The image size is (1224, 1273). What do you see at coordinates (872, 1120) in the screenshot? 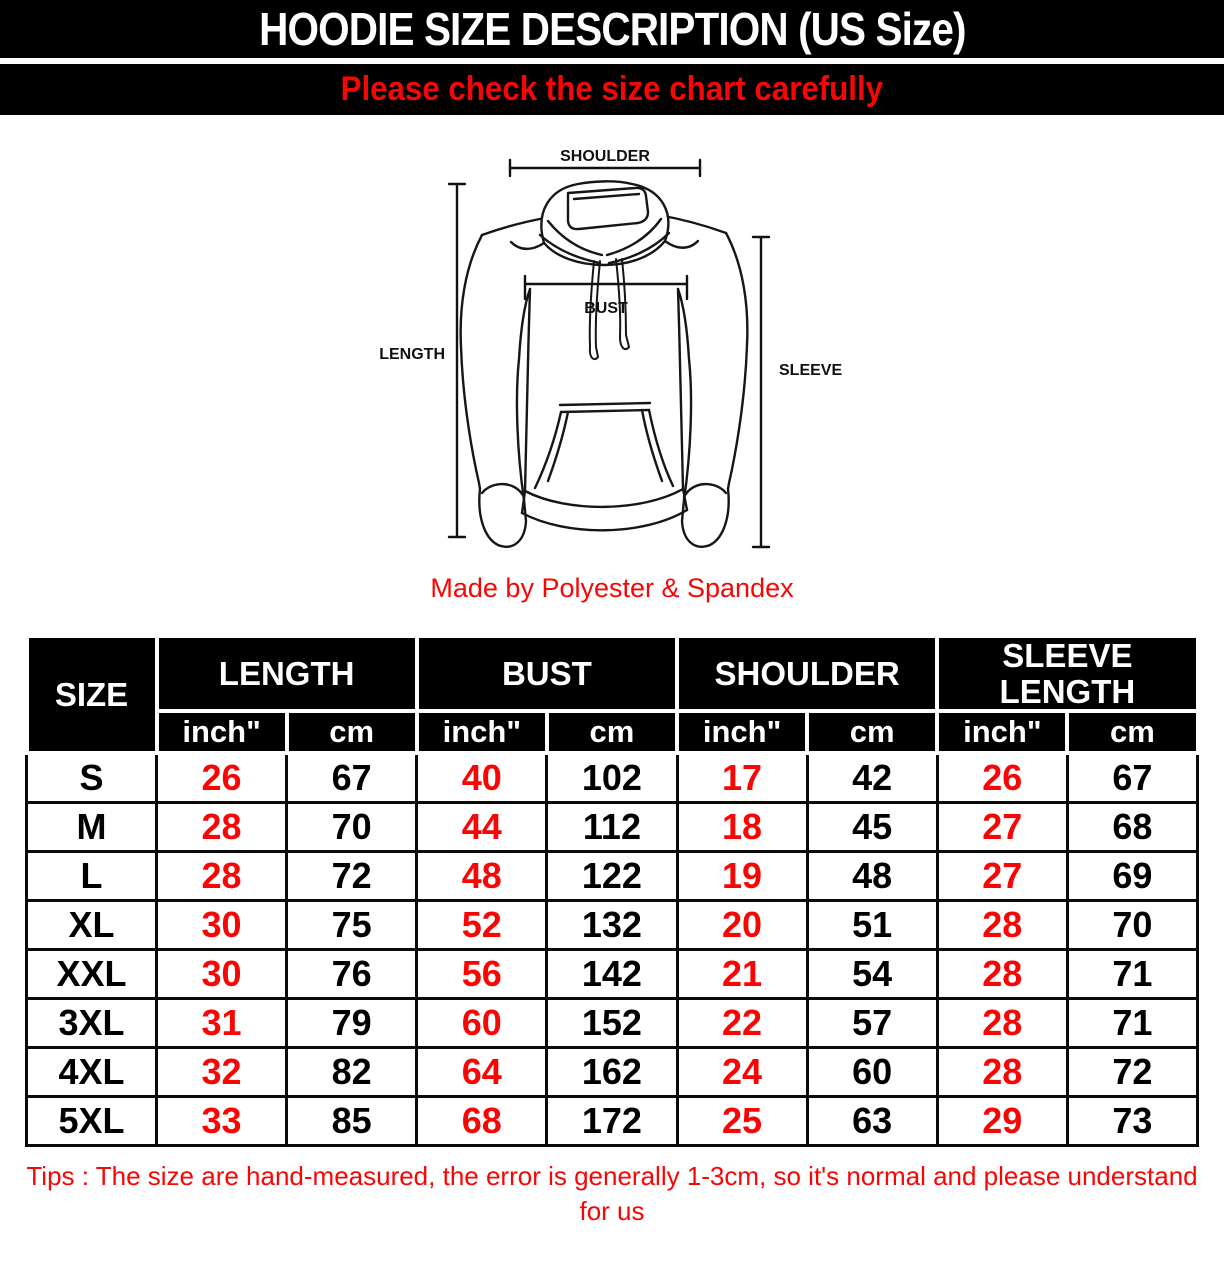
I see `cm-value-cell: 63` at bounding box center [872, 1120].